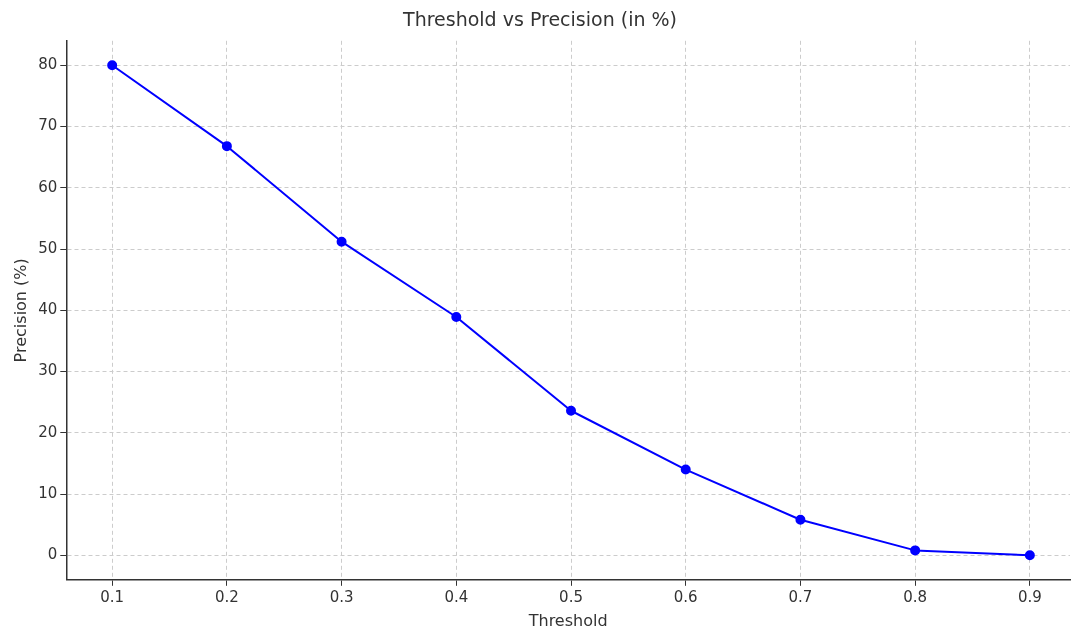  I want to click on y-tick-label: 30, so click(48, 370).